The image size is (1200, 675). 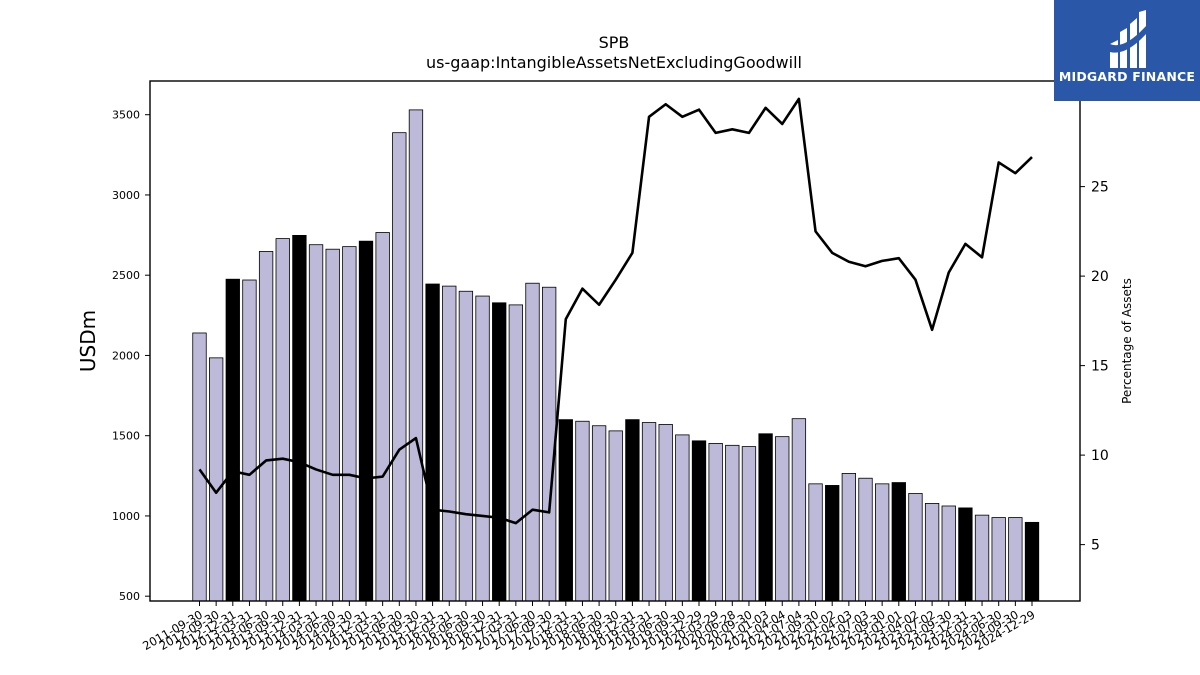 What do you see at coordinates (126, 195) in the screenshot?
I see `y-tick-label: 3000` at bounding box center [126, 195].